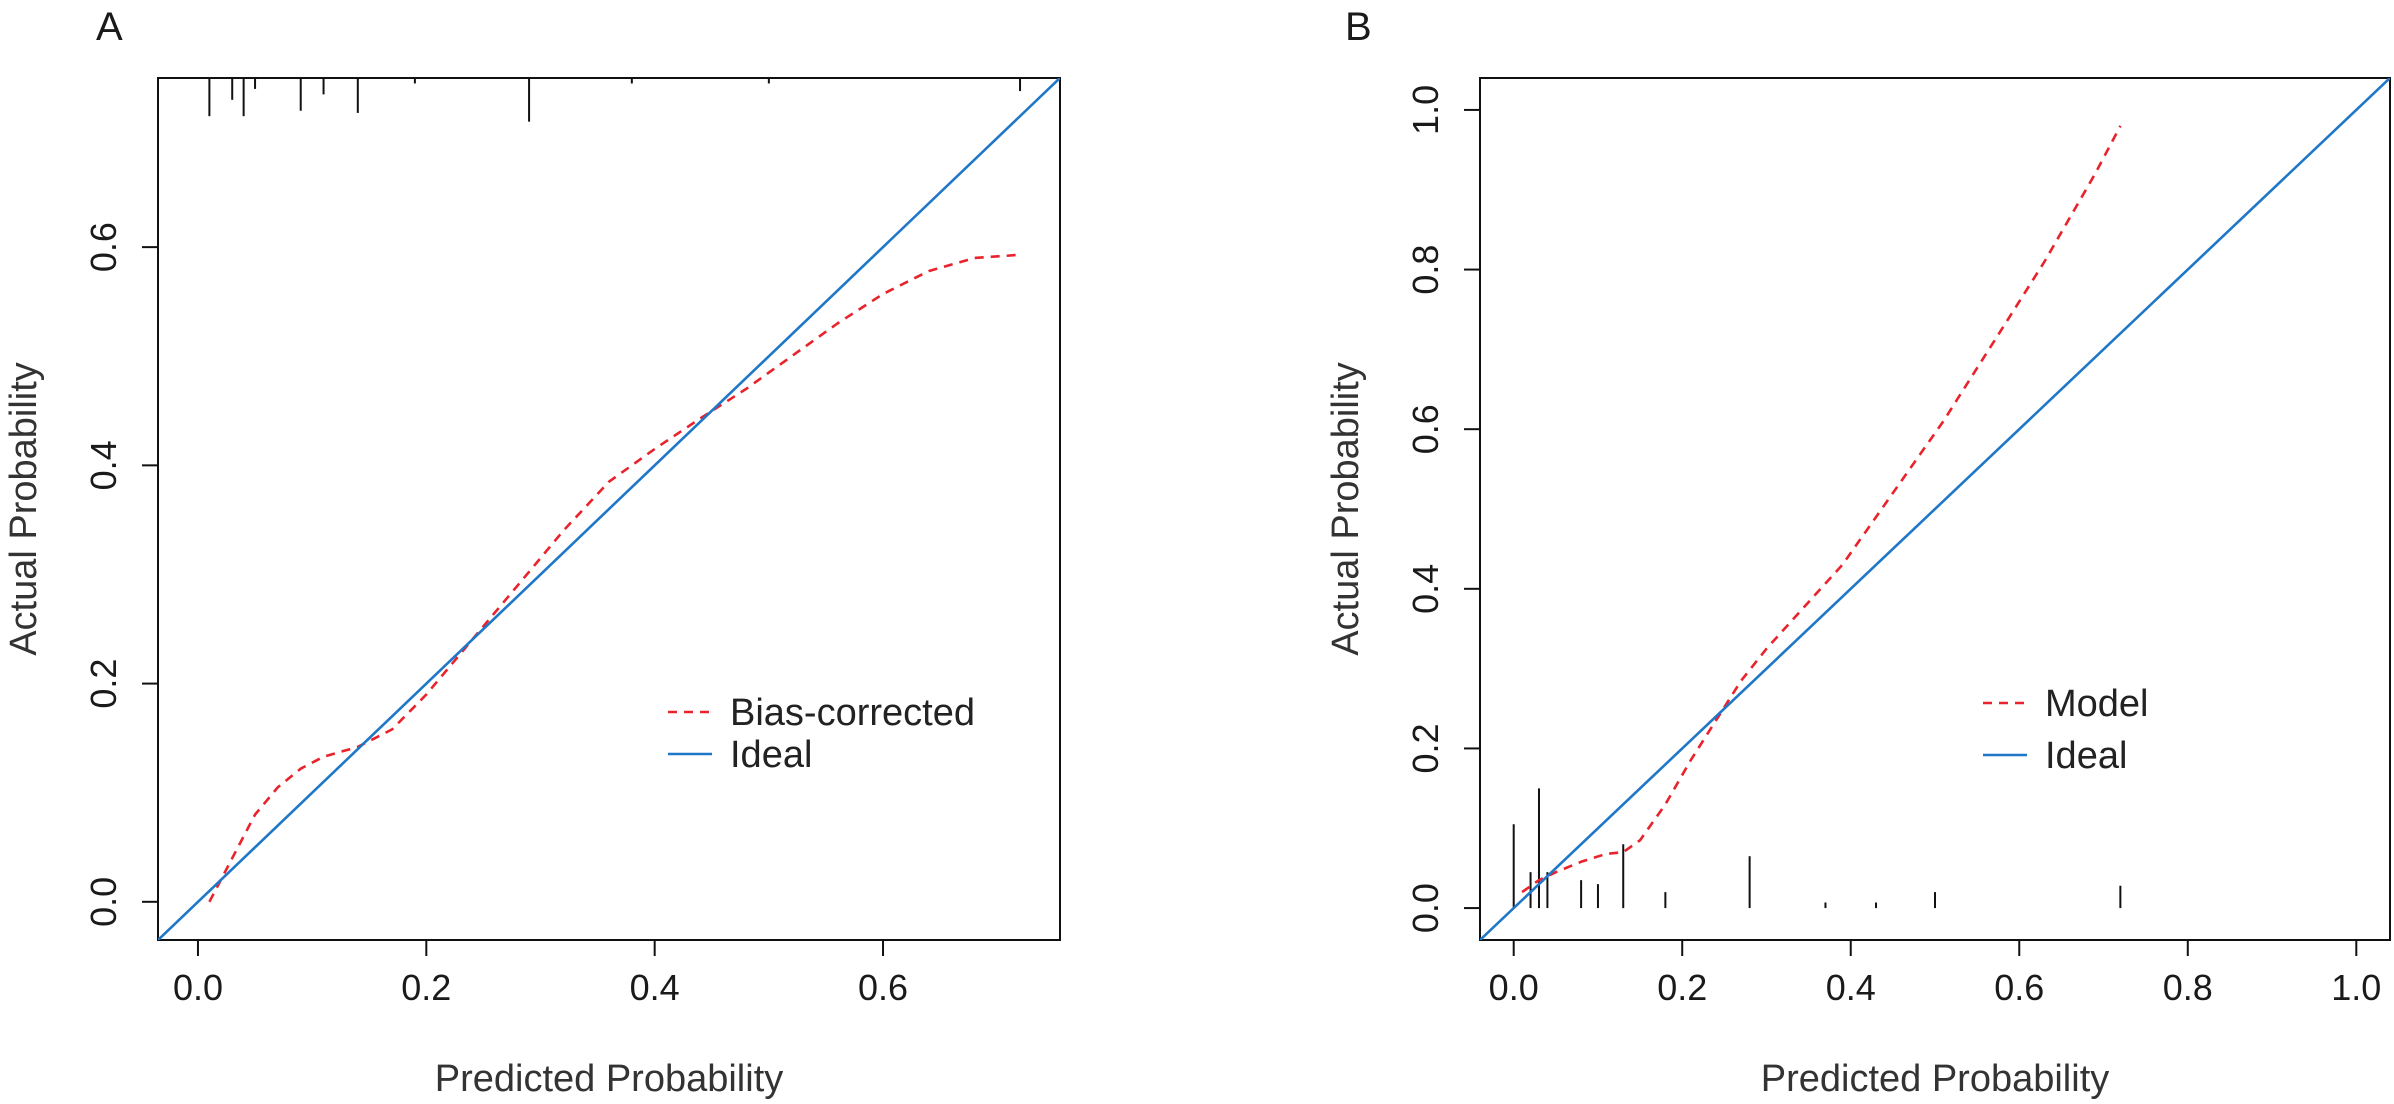 The image size is (2394, 1104). I want to click on y-axis-title-a: Actual Probability, so click(24, 509).